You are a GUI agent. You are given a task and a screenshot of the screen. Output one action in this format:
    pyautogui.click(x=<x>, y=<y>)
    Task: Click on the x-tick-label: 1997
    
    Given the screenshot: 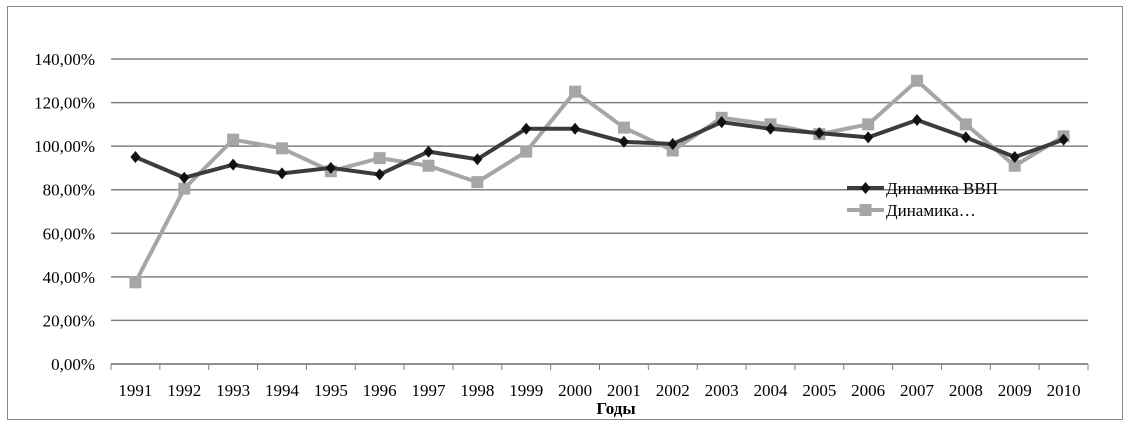 What is the action you would take?
    pyautogui.click(x=429, y=390)
    